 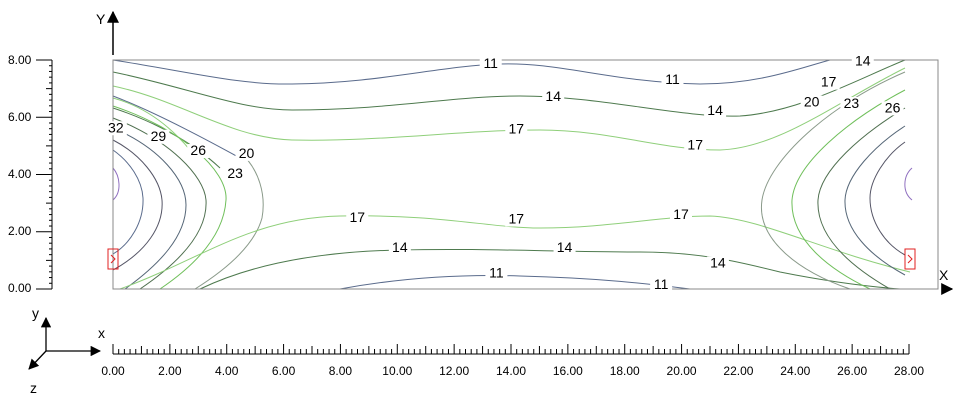 What do you see at coordinates (682, 371) in the screenshot?
I see `x-tick-label: 20.00` at bounding box center [682, 371].